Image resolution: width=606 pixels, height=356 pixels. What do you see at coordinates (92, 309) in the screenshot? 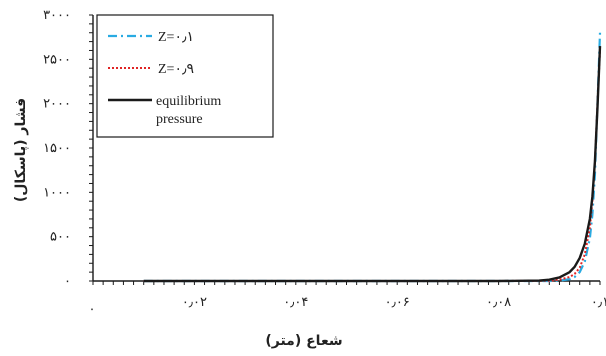
I see `x-tick-label: ۰` at bounding box center [92, 309].